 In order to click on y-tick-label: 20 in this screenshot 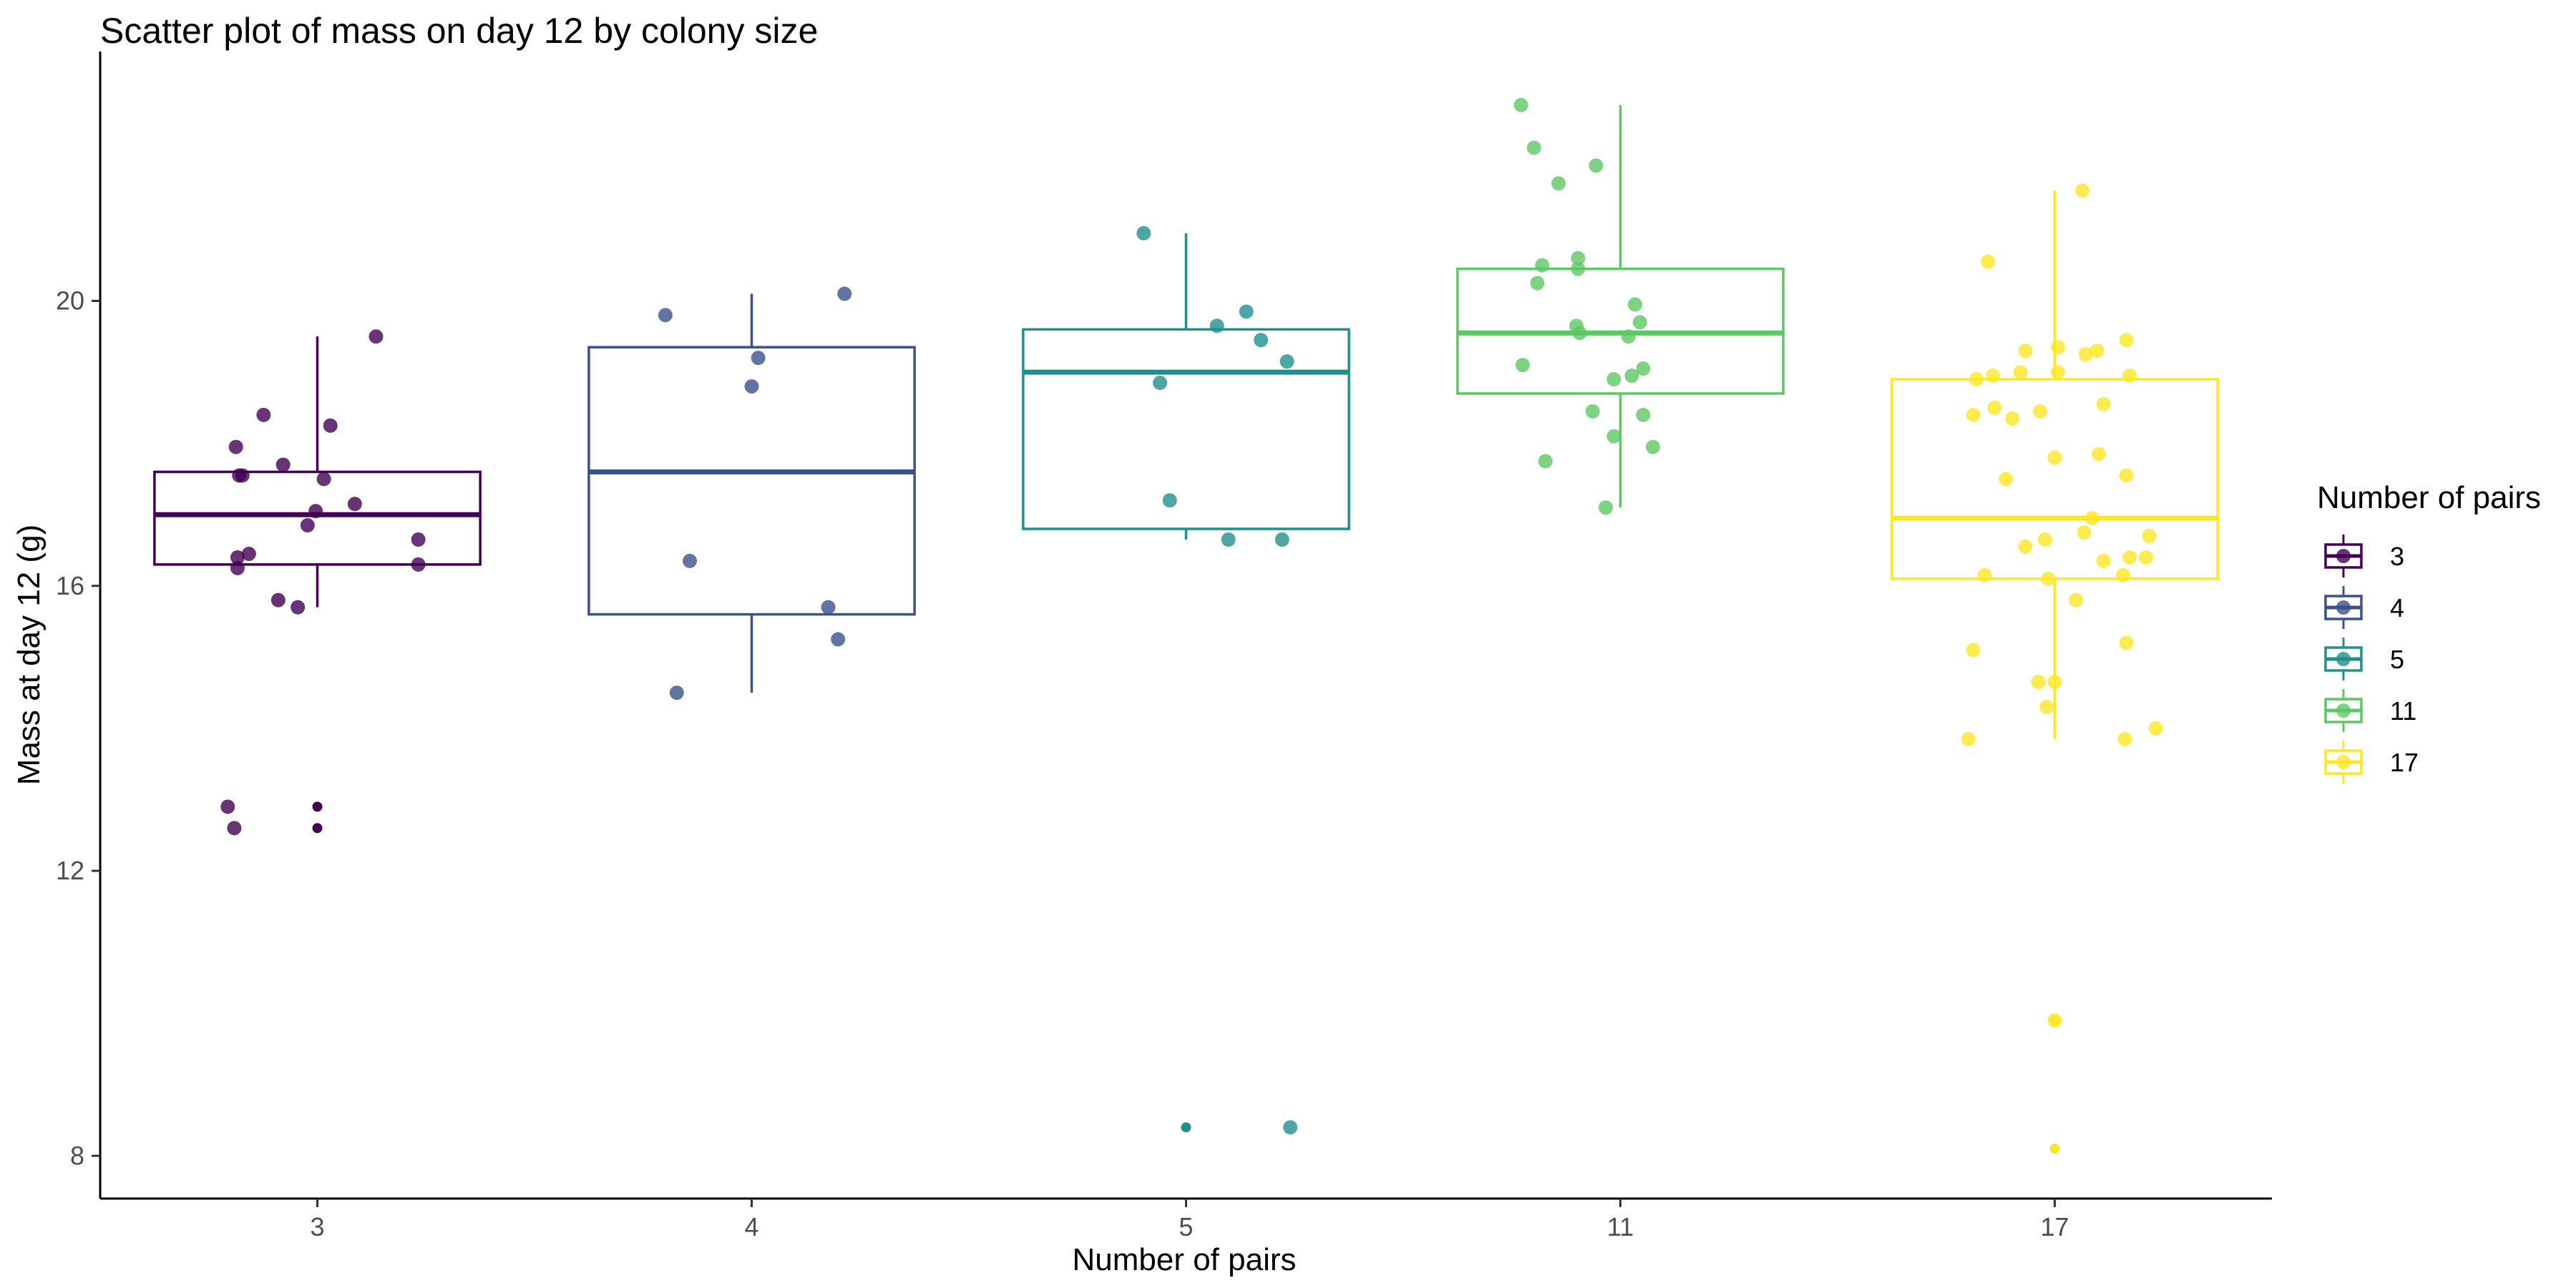, I will do `click(70, 301)`.